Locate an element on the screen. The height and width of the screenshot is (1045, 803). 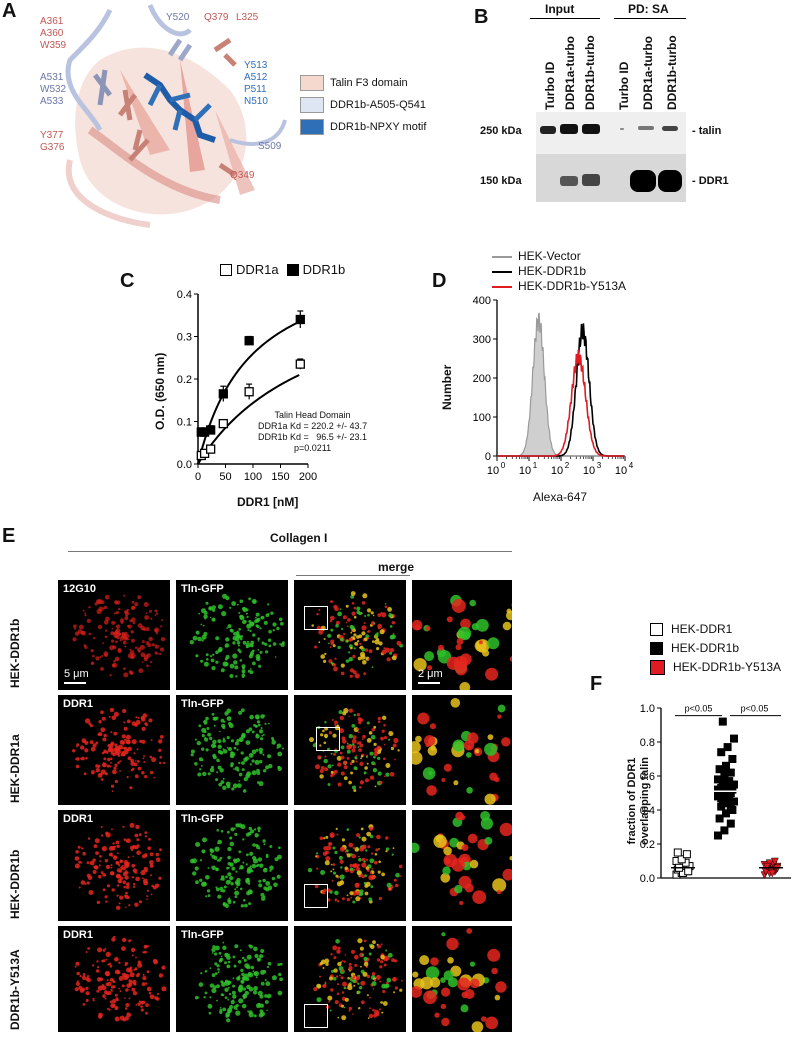
merge-line is located at coordinates (353, 575).